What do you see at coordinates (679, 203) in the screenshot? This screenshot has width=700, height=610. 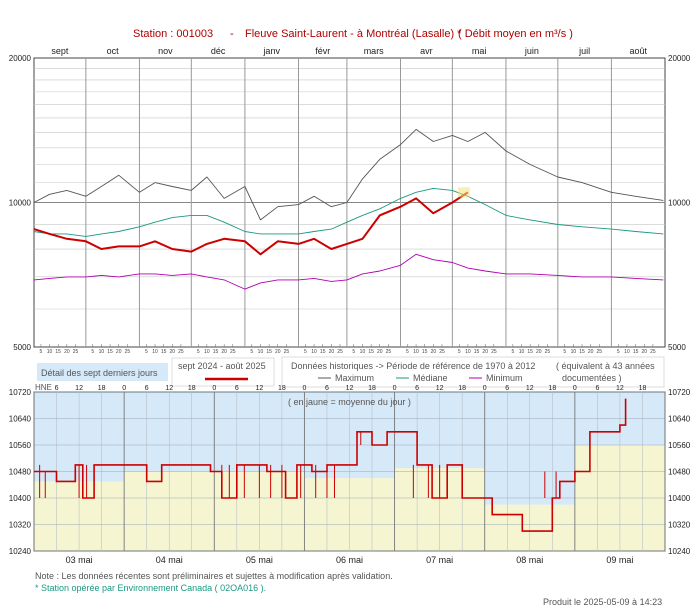 I see `y-tick-label-right: 10000` at bounding box center [679, 203].